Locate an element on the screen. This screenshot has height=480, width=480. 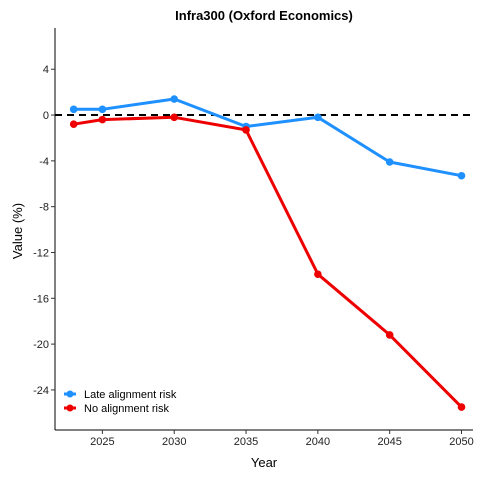
x-tick-label: 2045 is located at coordinates (389, 442).